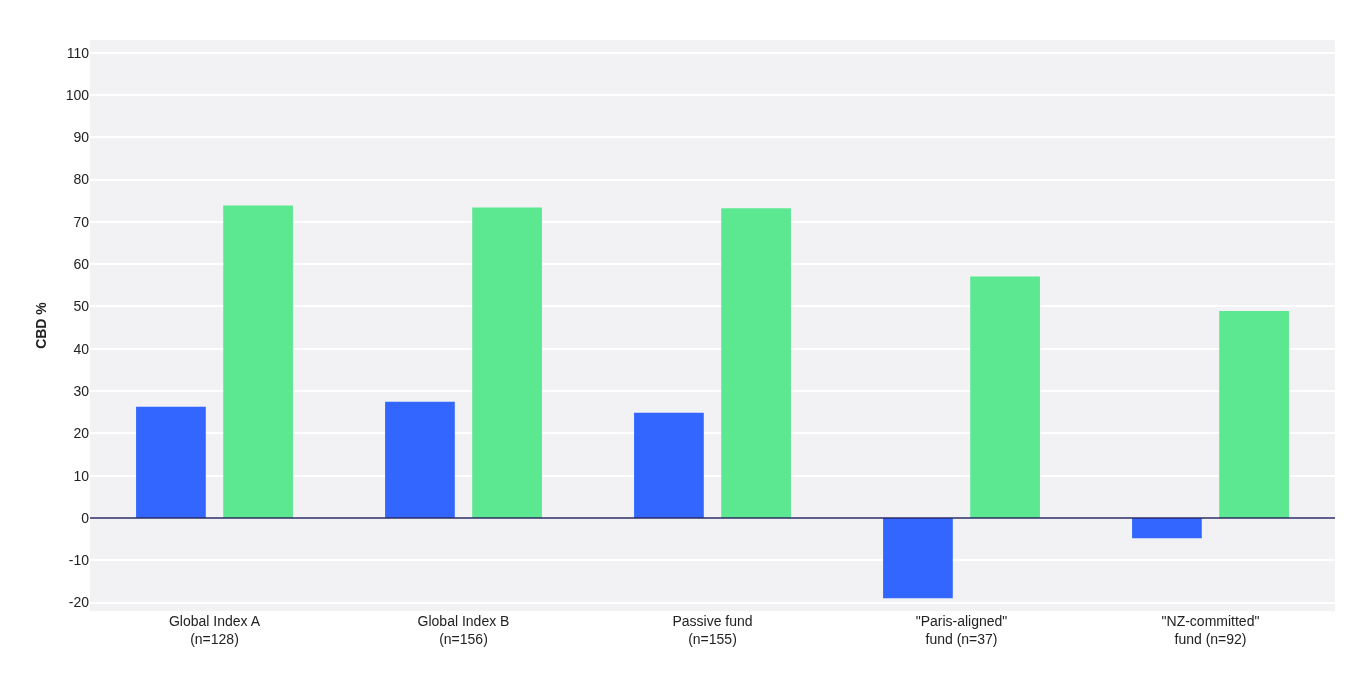 The height and width of the screenshot is (686, 1365). Describe the element at coordinates (81, 264) in the screenshot. I see `y-tick-label: 60` at that location.